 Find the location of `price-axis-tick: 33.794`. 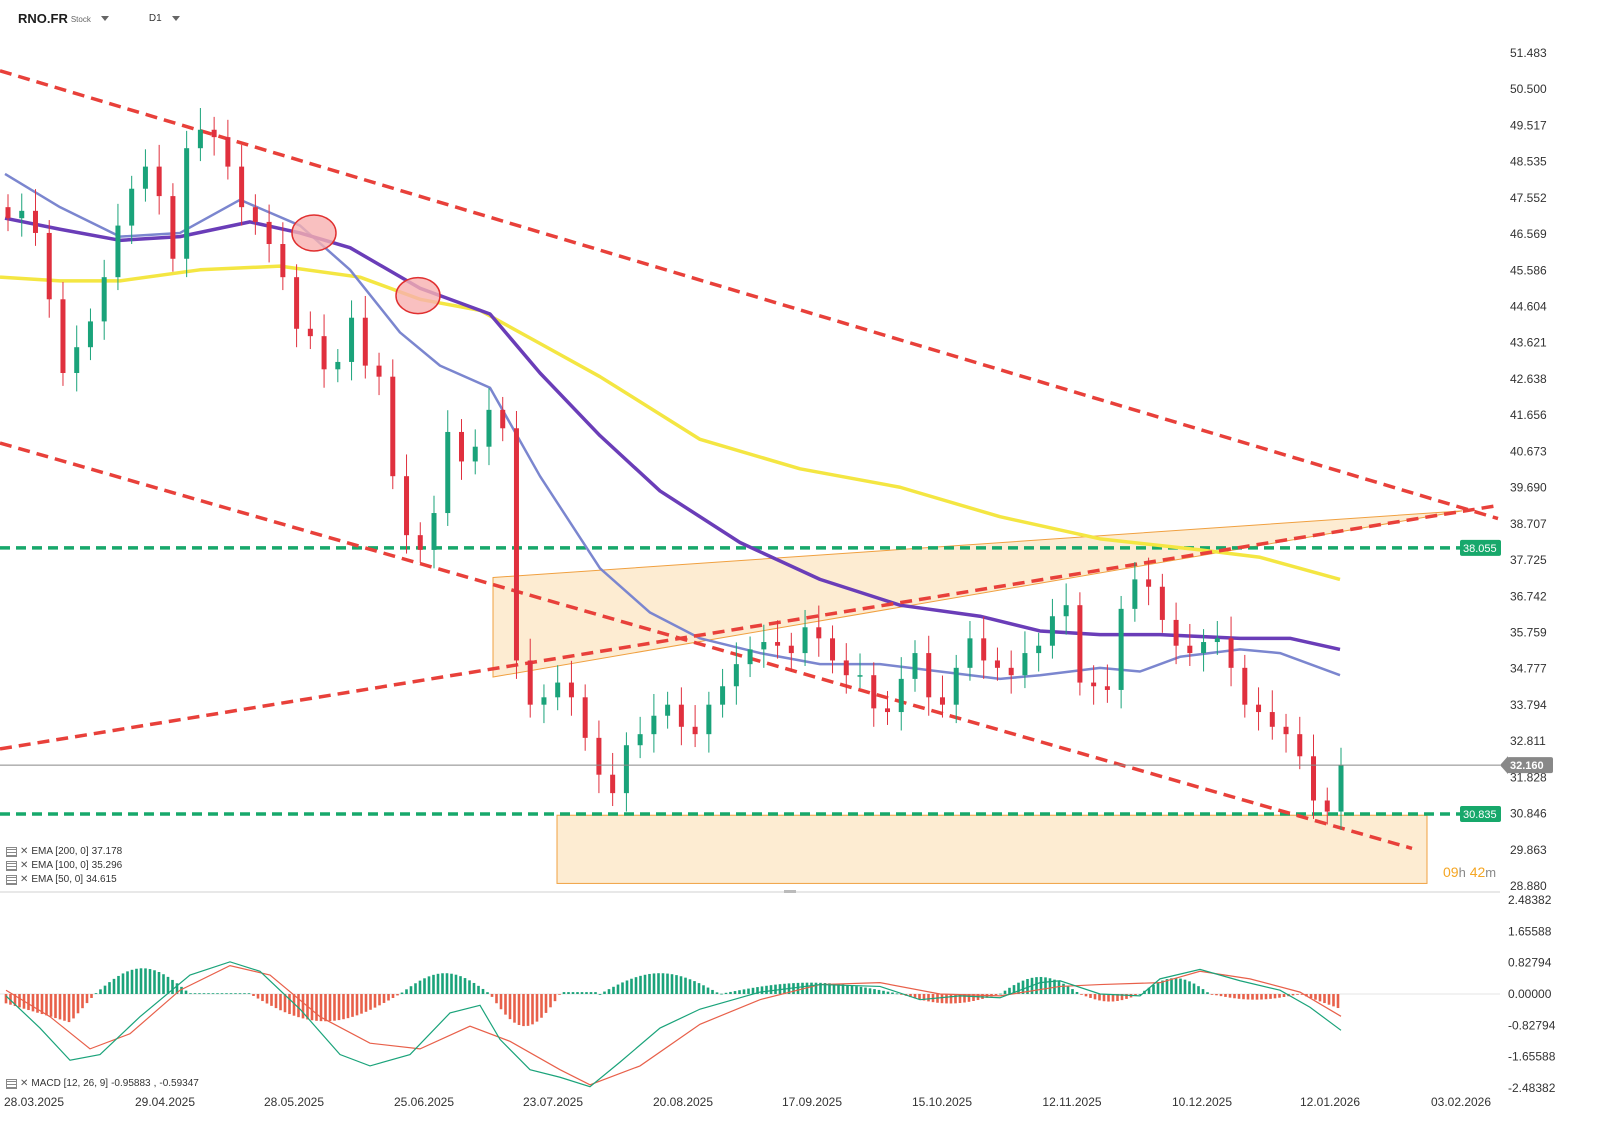

price-axis-tick: 33.794 is located at coordinates (1528, 705).